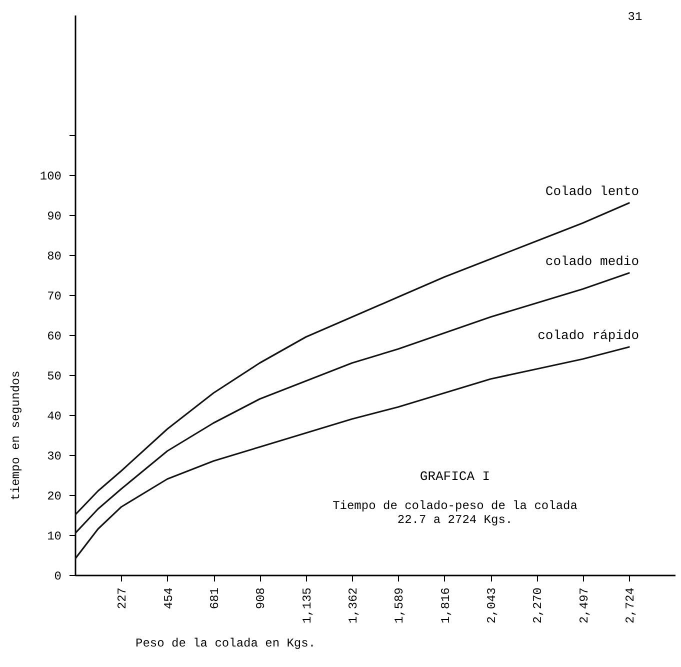 This screenshot has width=681, height=667. Describe the element at coordinates (123, 599) in the screenshot. I see `x-tick-label: 227` at that location.